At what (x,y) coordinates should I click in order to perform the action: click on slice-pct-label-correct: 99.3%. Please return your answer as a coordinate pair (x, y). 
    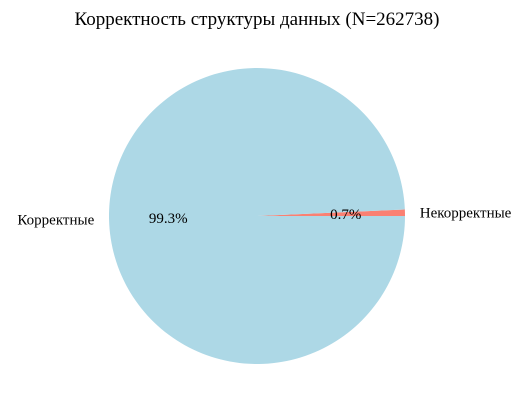
    Looking at the image, I should click on (168, 219).